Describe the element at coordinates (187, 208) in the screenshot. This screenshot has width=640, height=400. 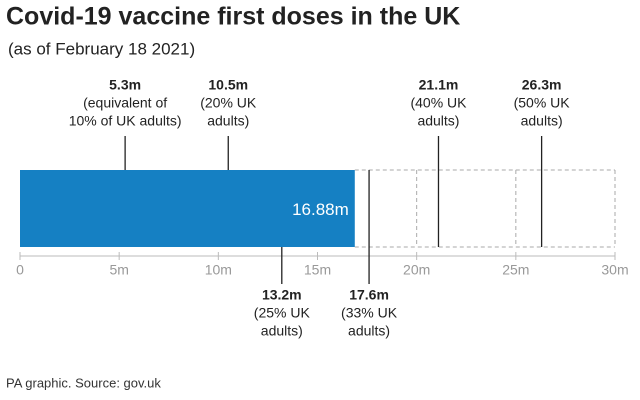
I see `bar` at that location.